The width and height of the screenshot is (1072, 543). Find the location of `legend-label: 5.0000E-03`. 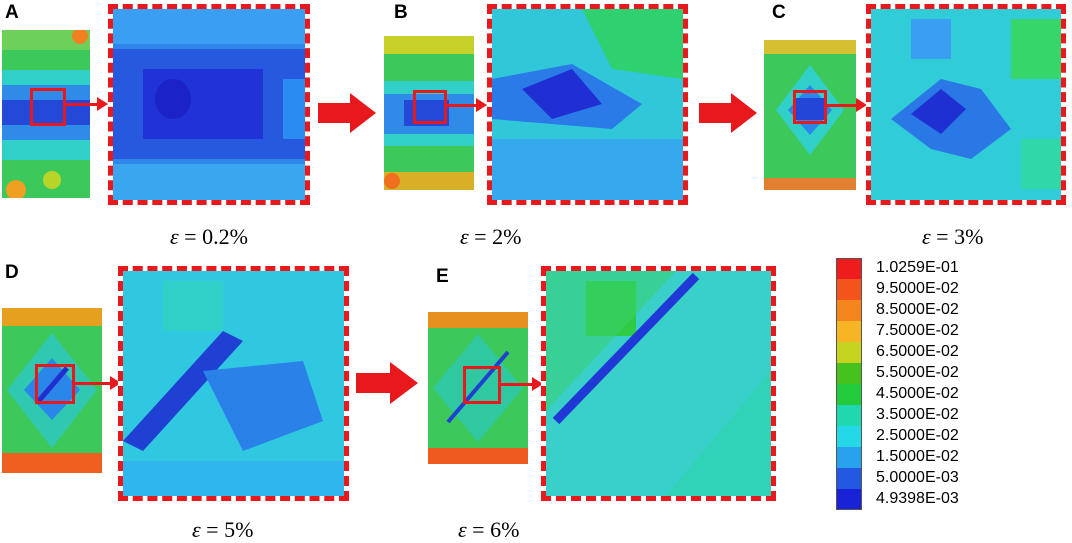

legend-label: 5.0000E-03 is located at coordinates (917, 477).